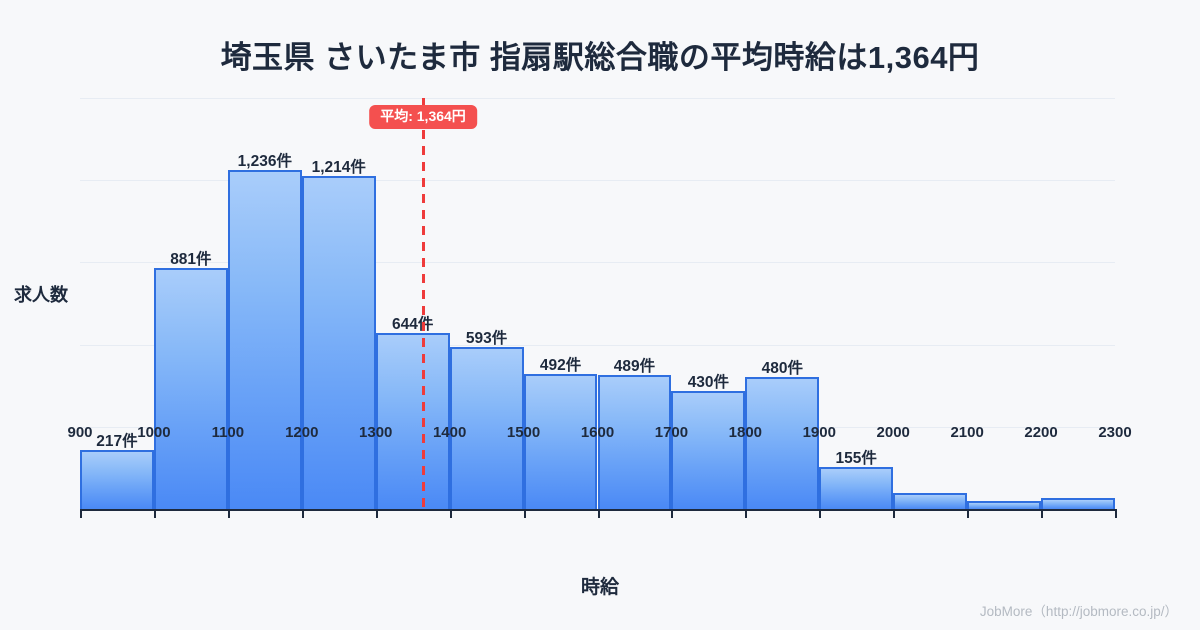  Describe the element at coordinates (449, 432) in the screenshot. I see `x-axis-tick-label: 1400` at that location.